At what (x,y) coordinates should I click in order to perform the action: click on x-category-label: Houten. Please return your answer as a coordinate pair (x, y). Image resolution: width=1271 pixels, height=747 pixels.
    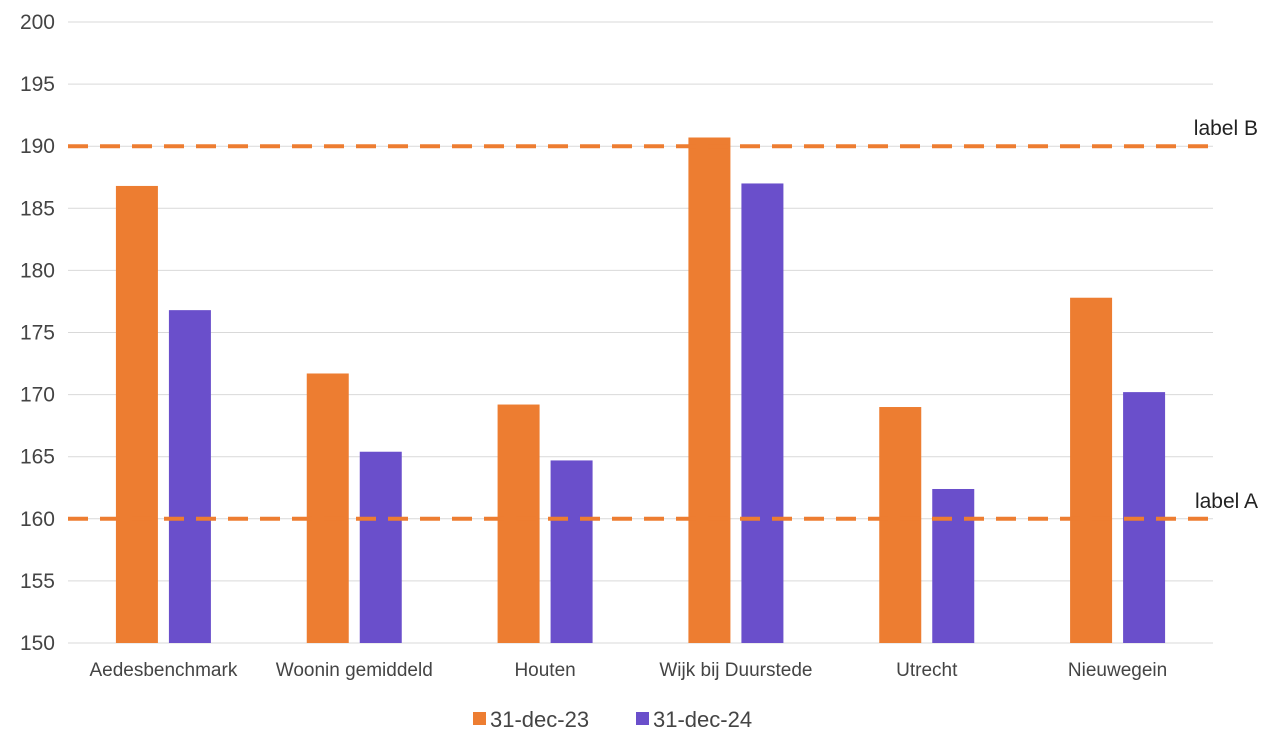
    Looking at the image, I should click on (544, 670).